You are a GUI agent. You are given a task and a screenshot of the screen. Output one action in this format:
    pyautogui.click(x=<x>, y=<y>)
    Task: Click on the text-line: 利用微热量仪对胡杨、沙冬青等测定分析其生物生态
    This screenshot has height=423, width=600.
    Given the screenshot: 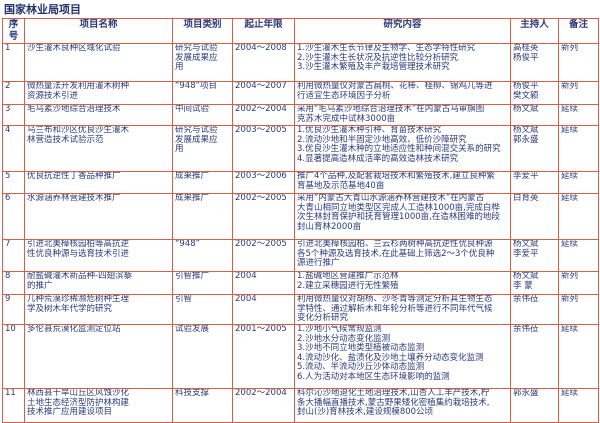 What is the action you would take?
    pyautogui.click(x=395, y=299)
    